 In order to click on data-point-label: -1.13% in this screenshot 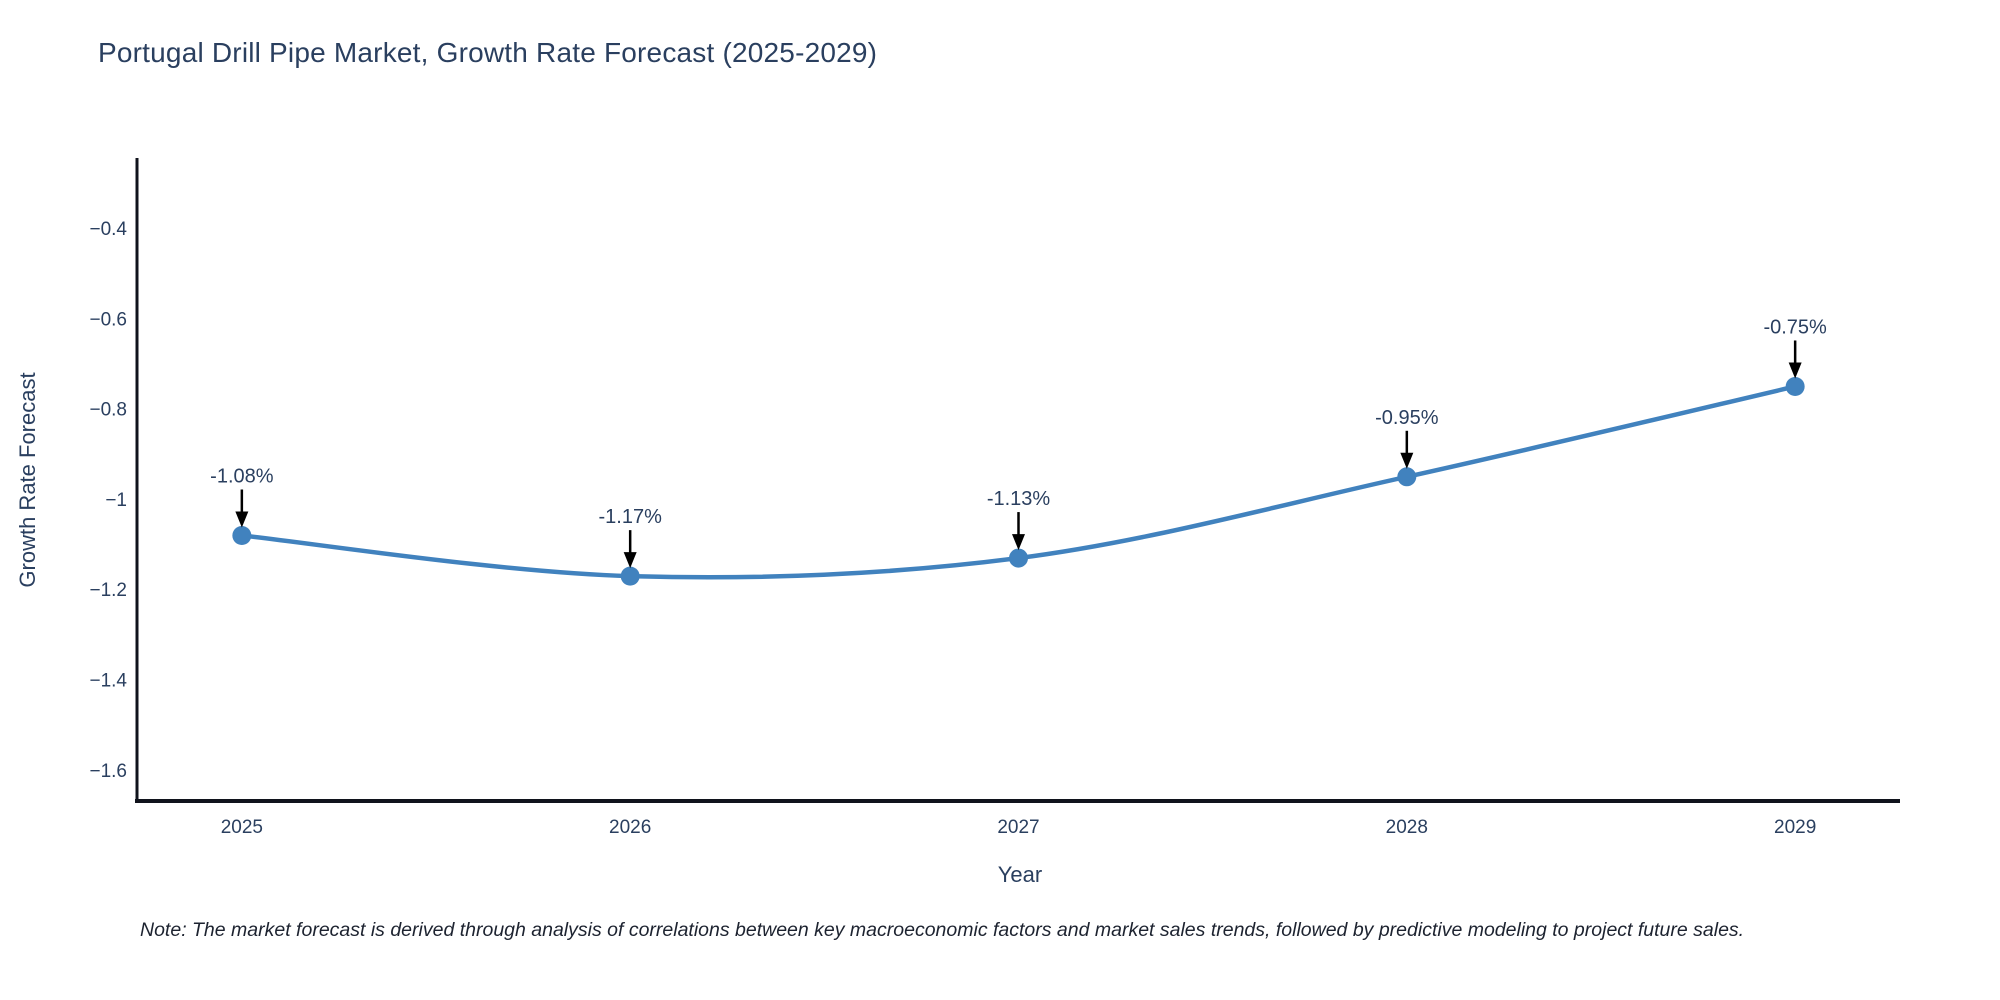, I will do `click(1019, 499)`.